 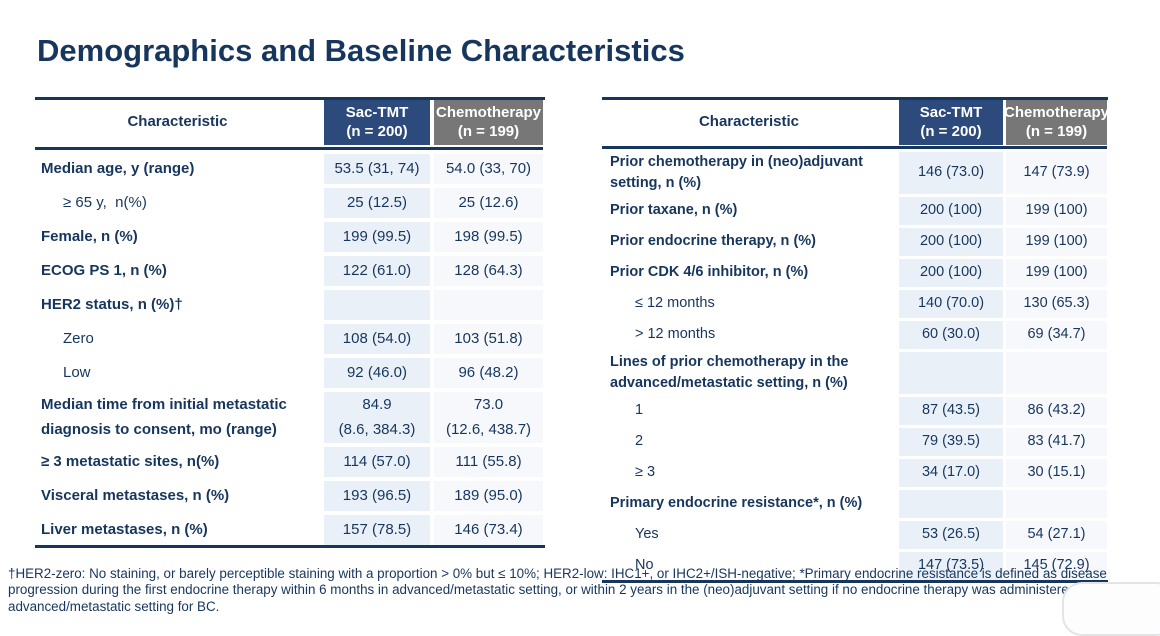 What do you see at coordinates (488, 529) in the screenshot?
I see `value-cell-chemotherapy: 146 (73.4)` at bounding box center [488, 529].